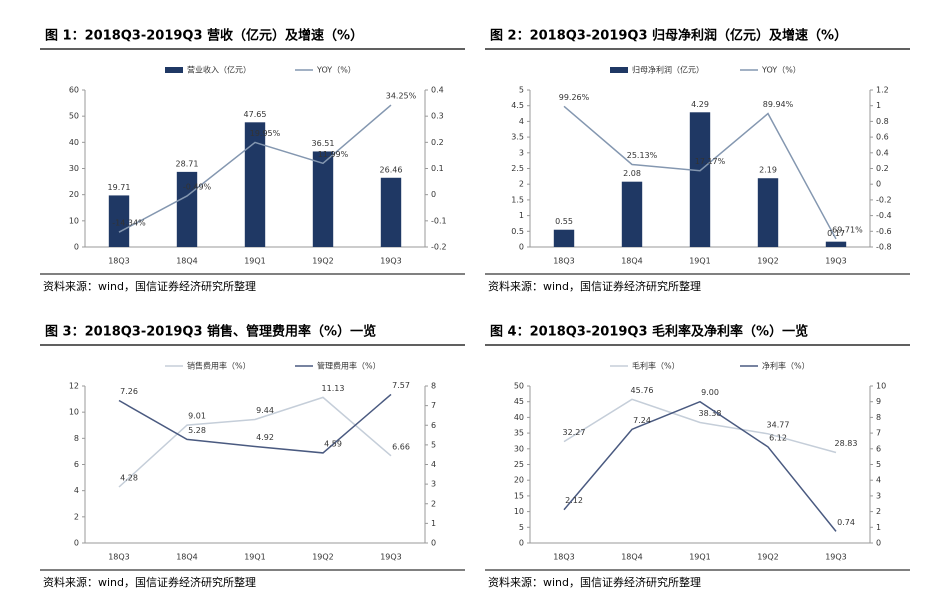 This screenshot has height=612, width=932. Describe the element at coordinates (76, 464) in the screenshot. I see `y-tick-label: 6` at that location.